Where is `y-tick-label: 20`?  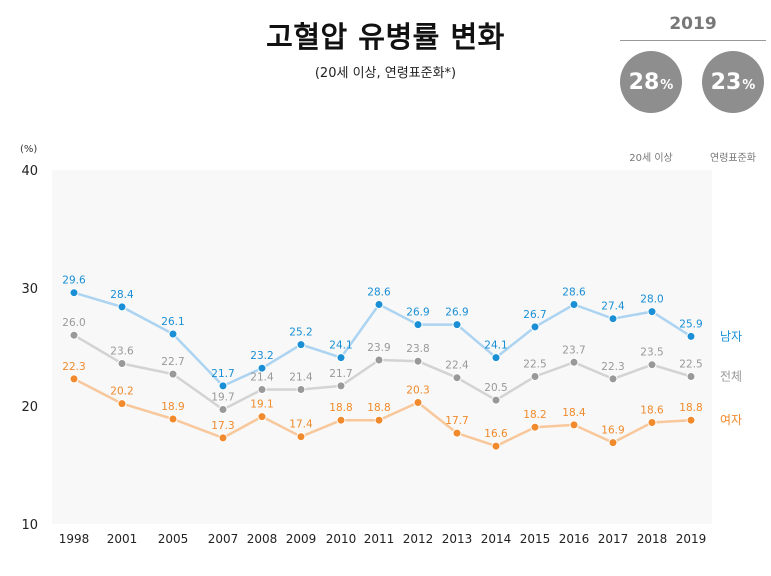 y-tick-label: 20 is located at coordinates (29, 407).